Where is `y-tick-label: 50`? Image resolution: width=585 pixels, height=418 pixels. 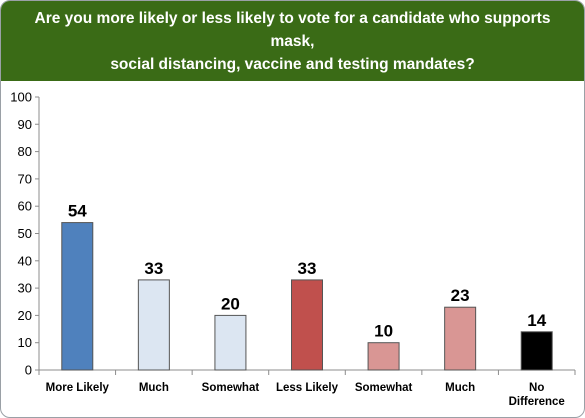 y-tick-label: 50 is located at coordinates (25, 233).